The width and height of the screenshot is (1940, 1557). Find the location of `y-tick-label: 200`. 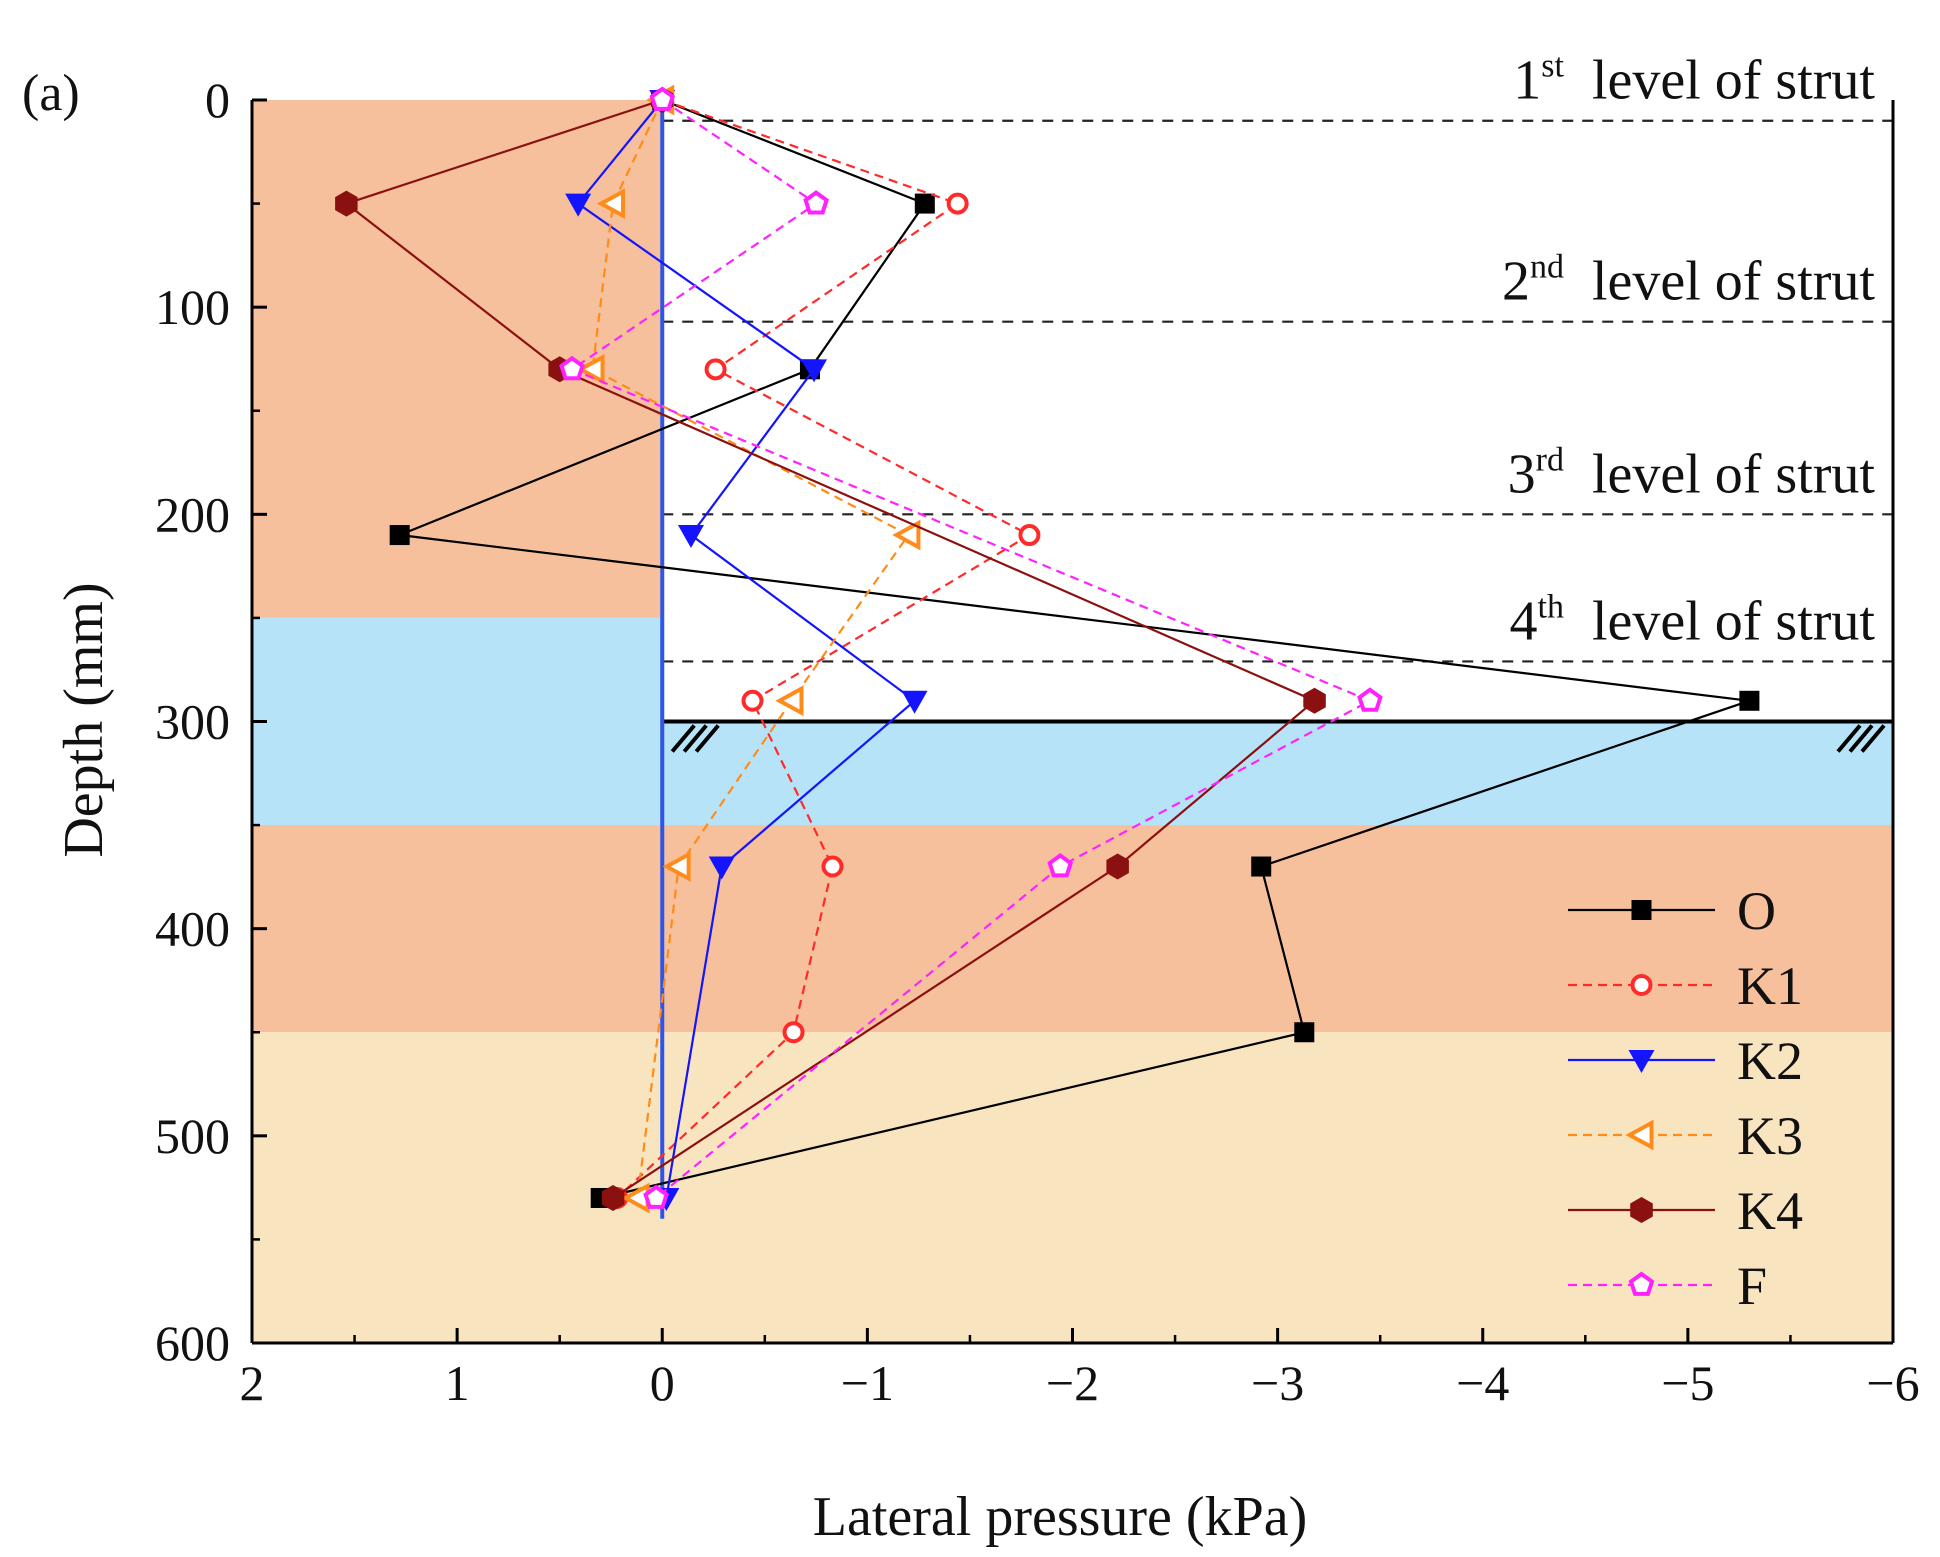

y-tick-label: 200 is located at coordinates (192, 514).